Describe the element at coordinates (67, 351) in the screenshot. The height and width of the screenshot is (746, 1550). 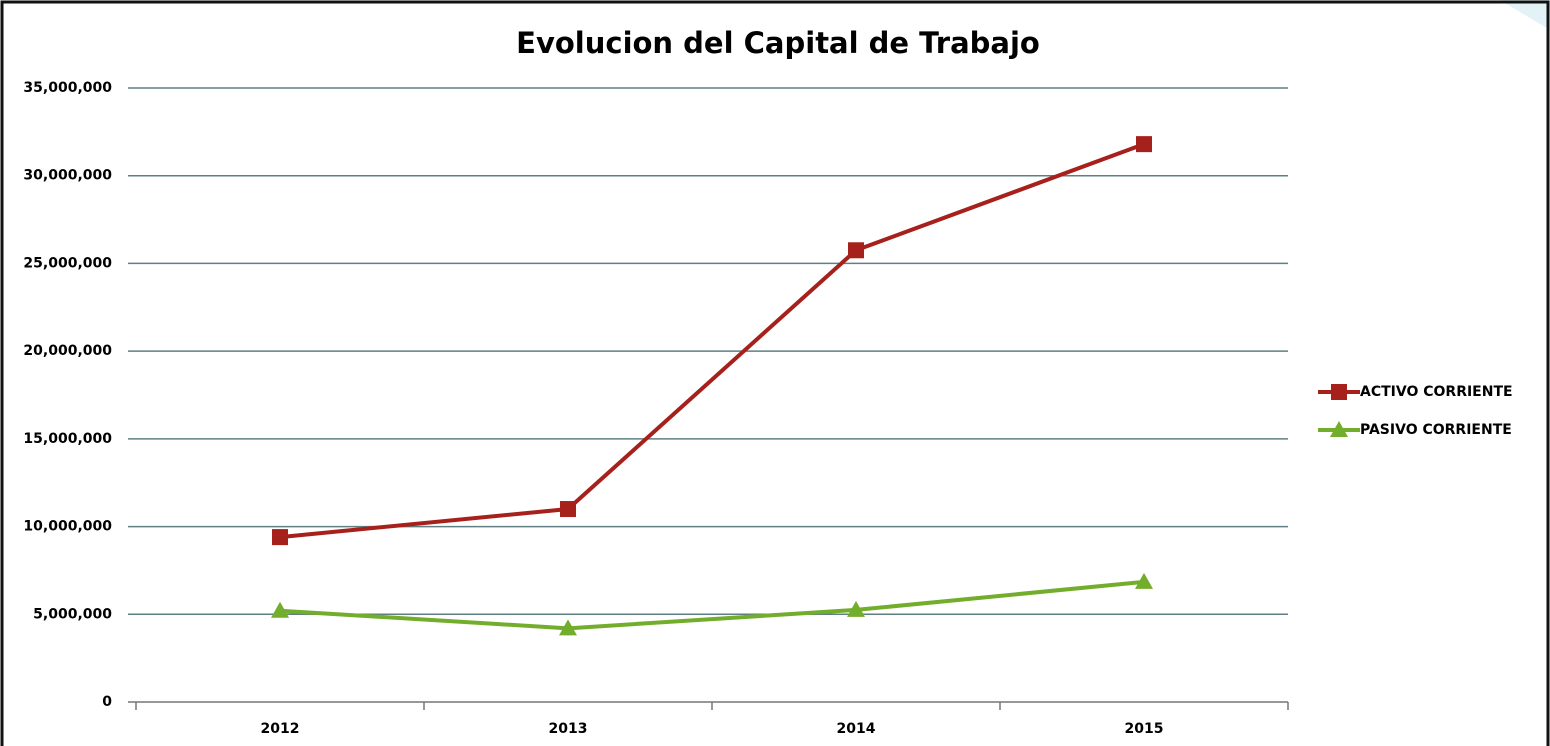
I see `y-tick-label: 20,000,000` at that location.